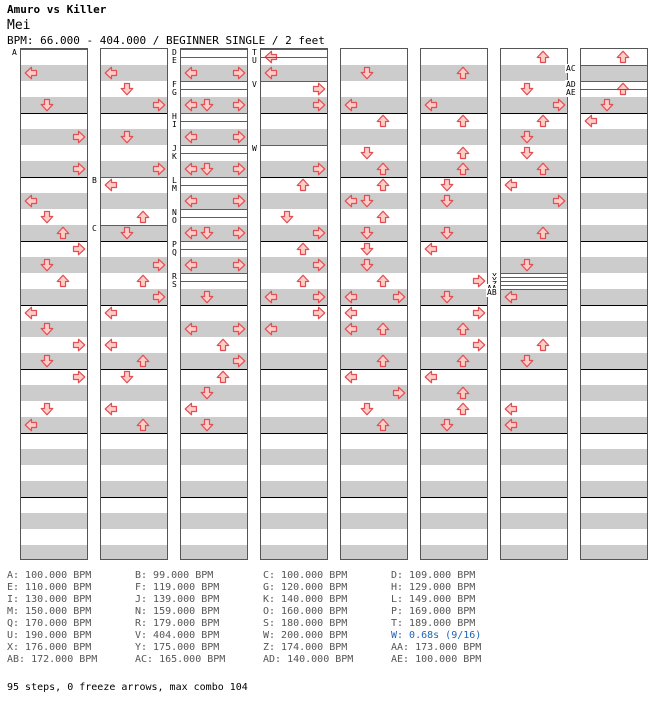 The width and height of the screenshot is (672, 716). I want to click on bpm-entry: J: 139.000 BPM, so click(177, 599).